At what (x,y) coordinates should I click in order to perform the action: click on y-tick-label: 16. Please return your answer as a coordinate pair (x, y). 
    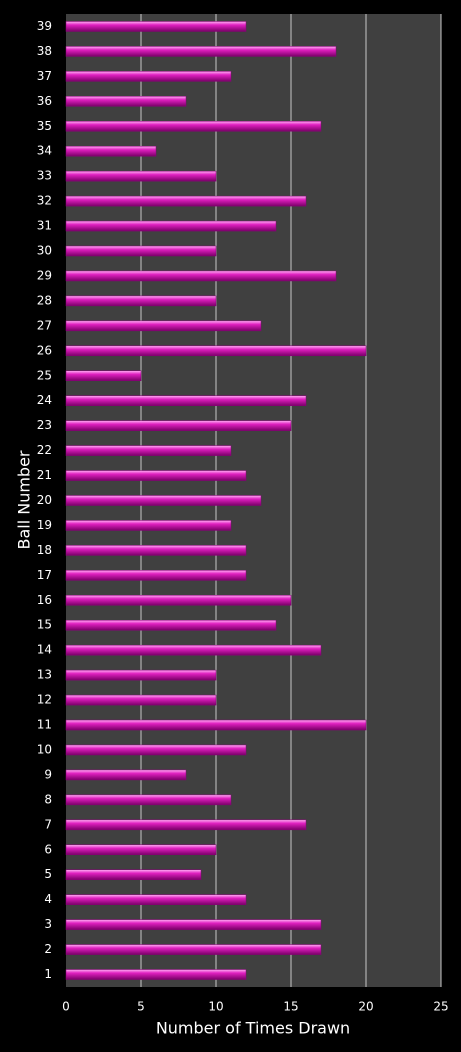
    Looking at the image, I should click on (44, 600).